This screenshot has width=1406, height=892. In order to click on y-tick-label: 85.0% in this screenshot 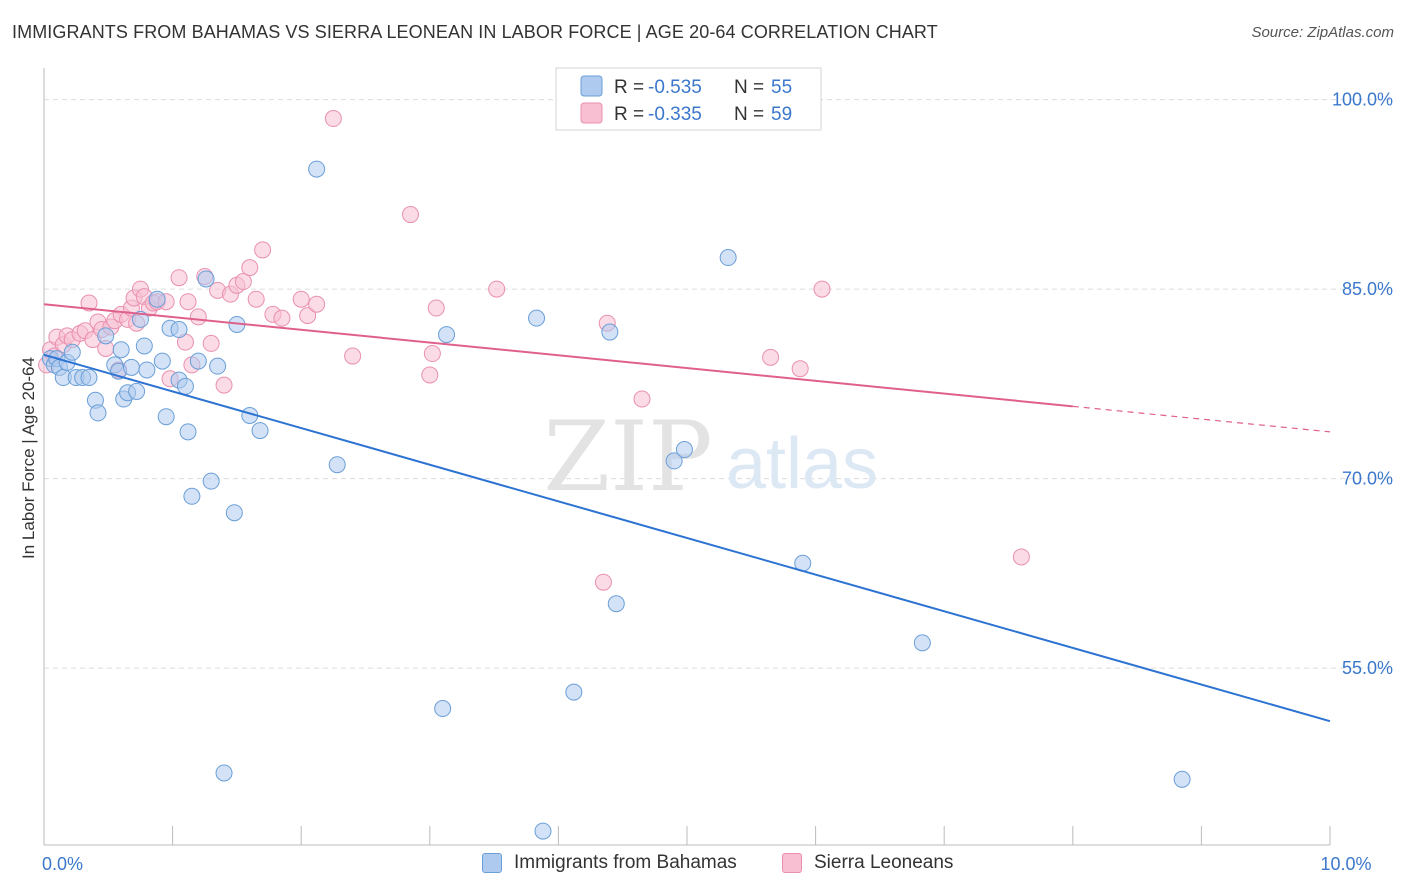, I will do `click(1367, 289)`.